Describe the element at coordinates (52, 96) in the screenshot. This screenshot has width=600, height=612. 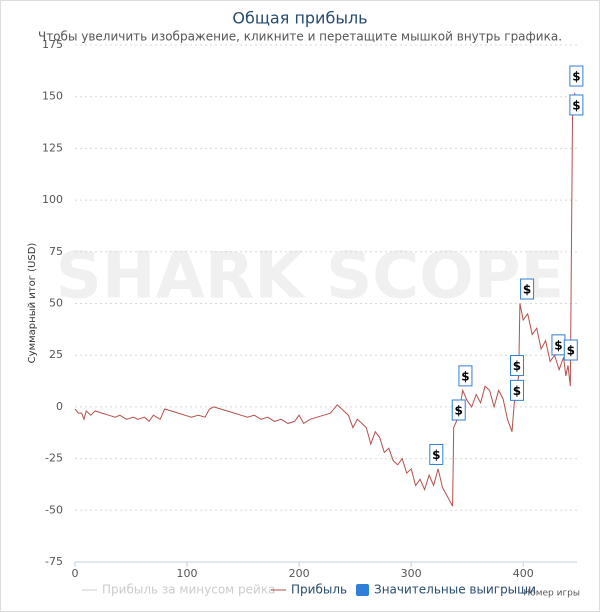
I see `y-tick-label: 150` at that location.